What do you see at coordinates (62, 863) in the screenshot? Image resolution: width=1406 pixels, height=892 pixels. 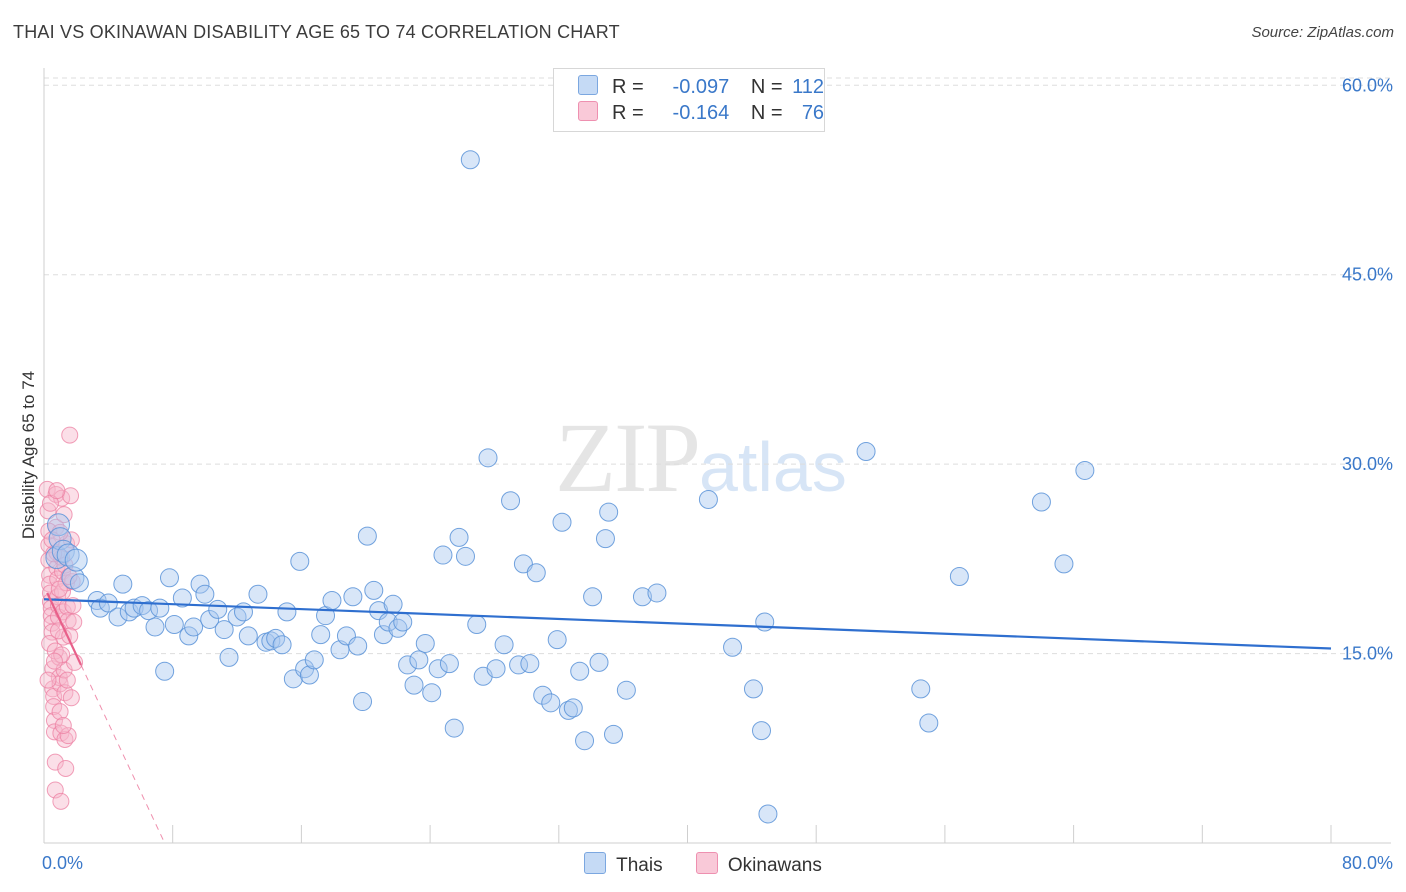 I see `x-tick-label-min: 0.0%` at bounding box center [62, 863].